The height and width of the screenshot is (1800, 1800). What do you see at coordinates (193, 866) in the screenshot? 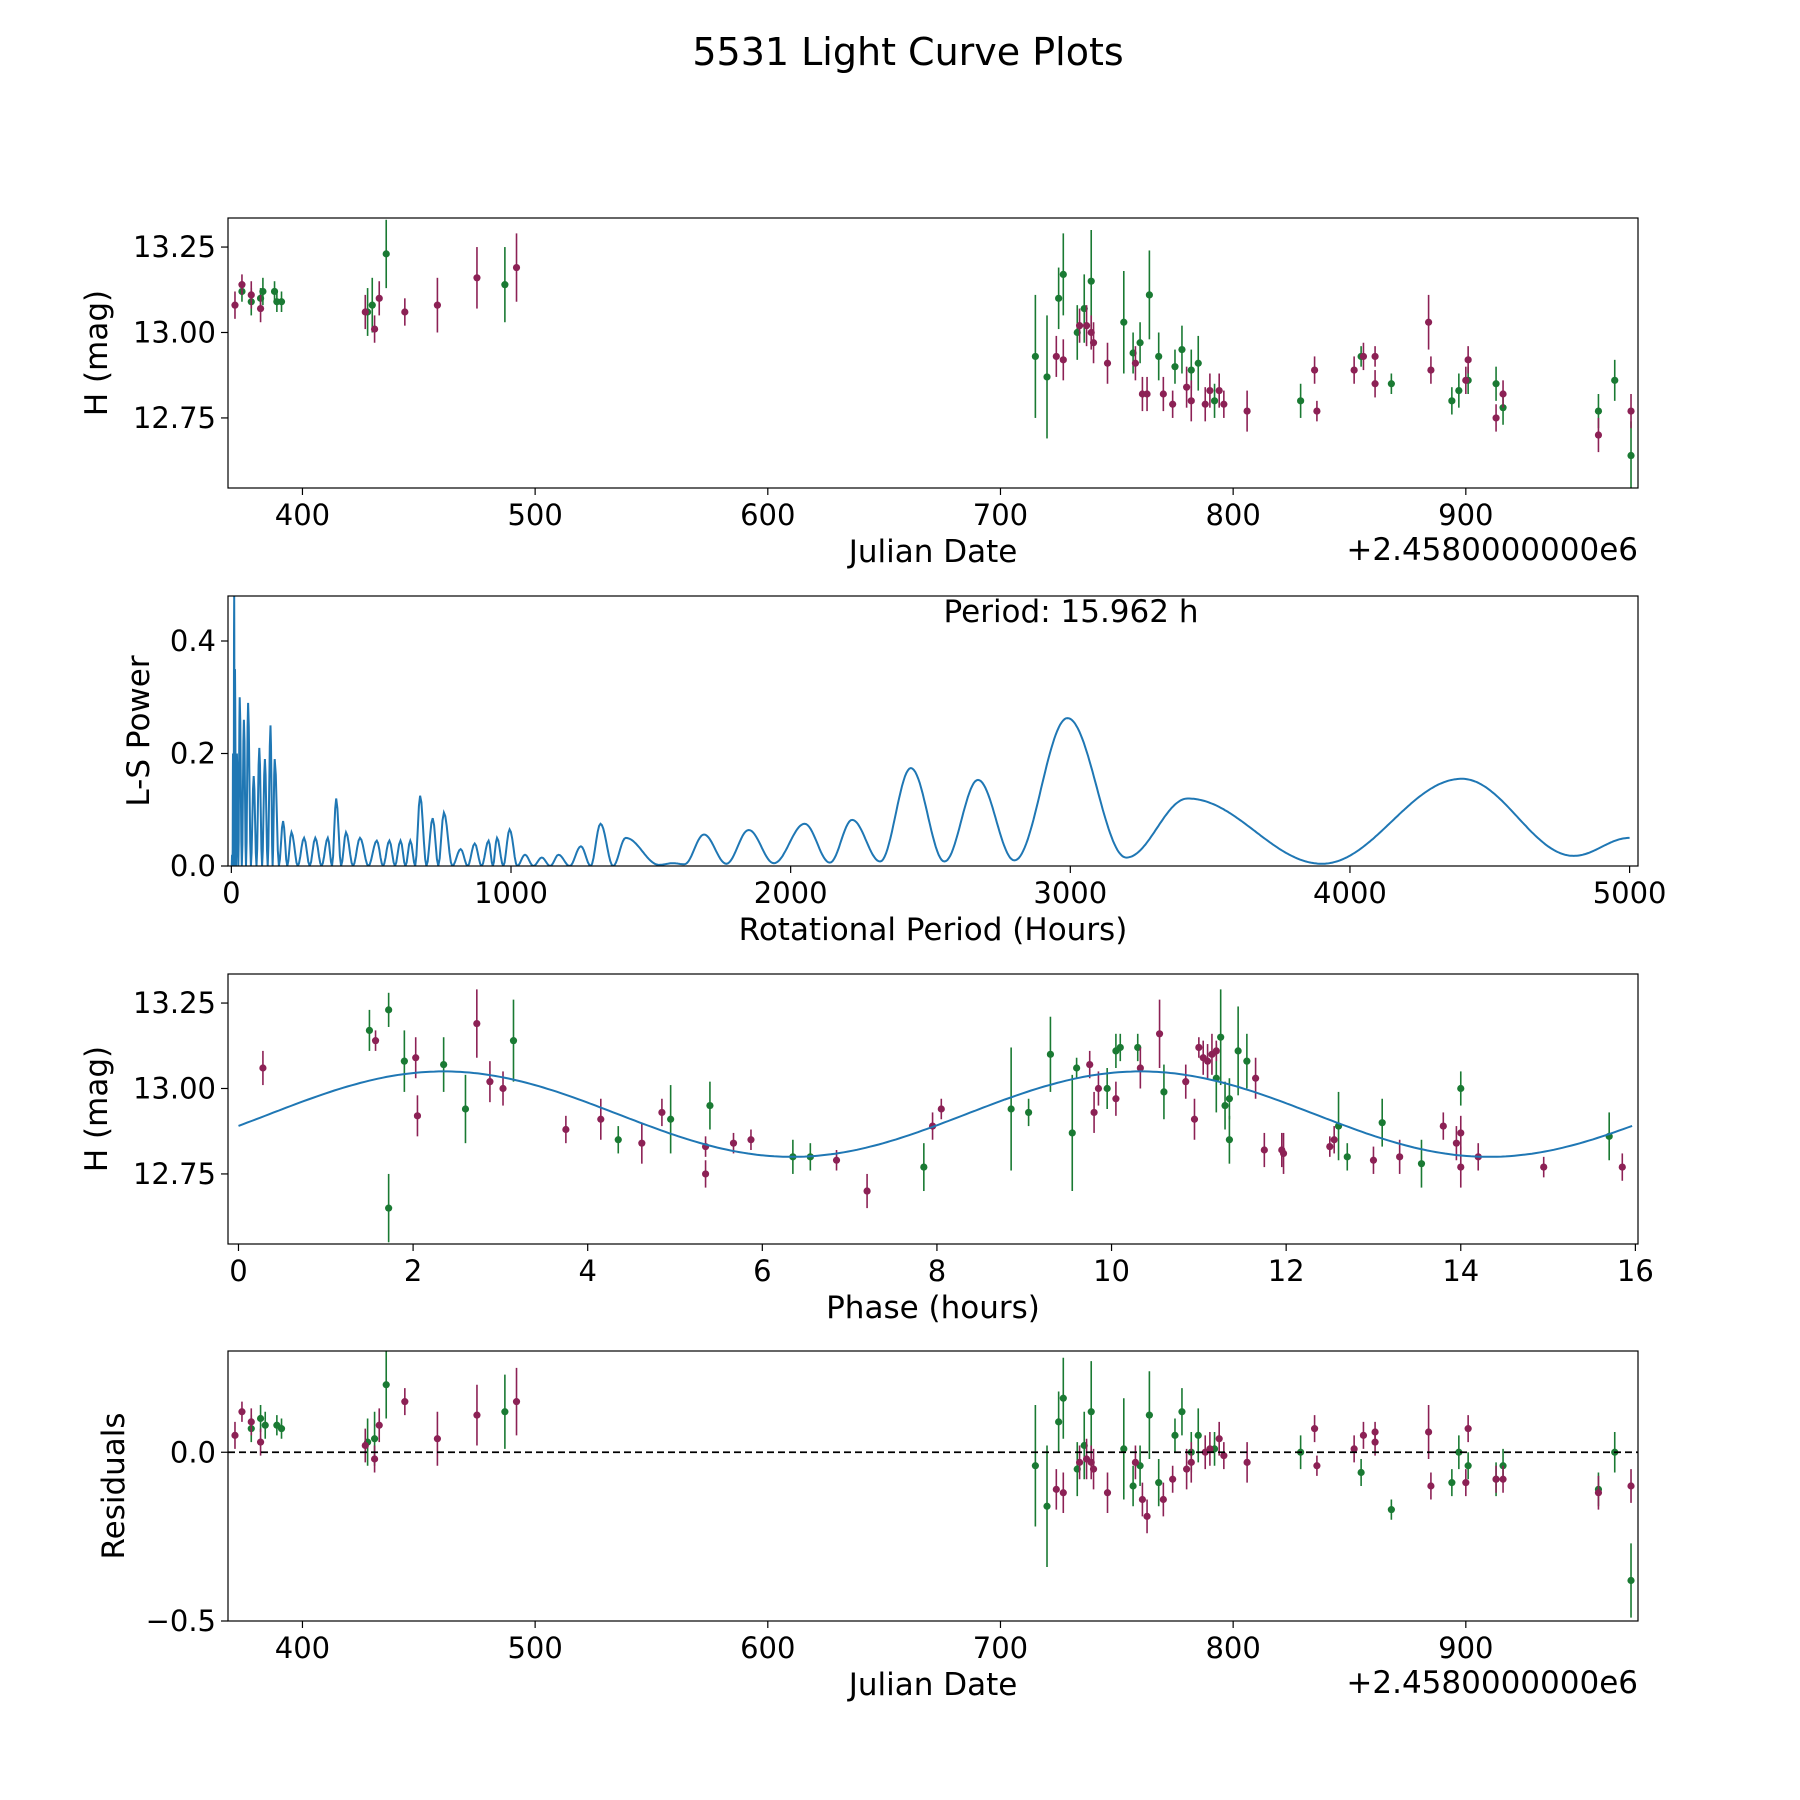
I see `periodogram-ytick-label: 0.0` at bounding box center [193, 866].